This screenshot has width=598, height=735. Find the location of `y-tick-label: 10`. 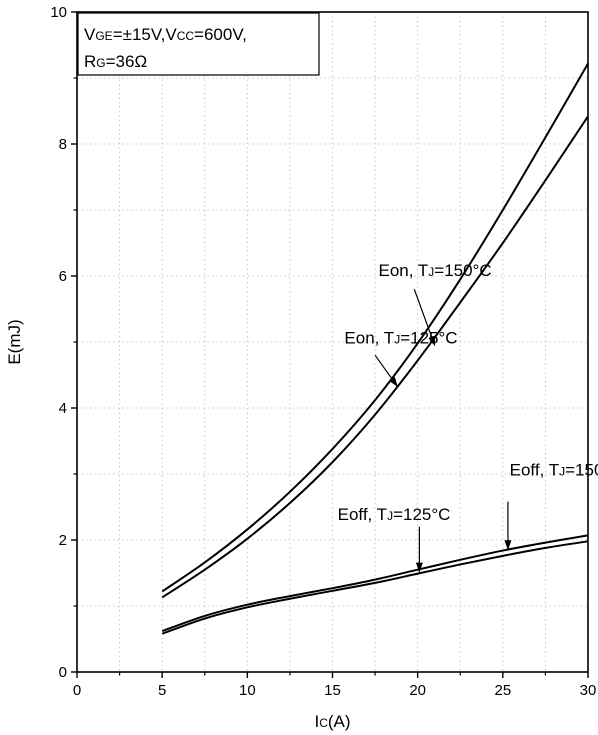

y-tick-label: 10 is located at coordinates (58, 12).